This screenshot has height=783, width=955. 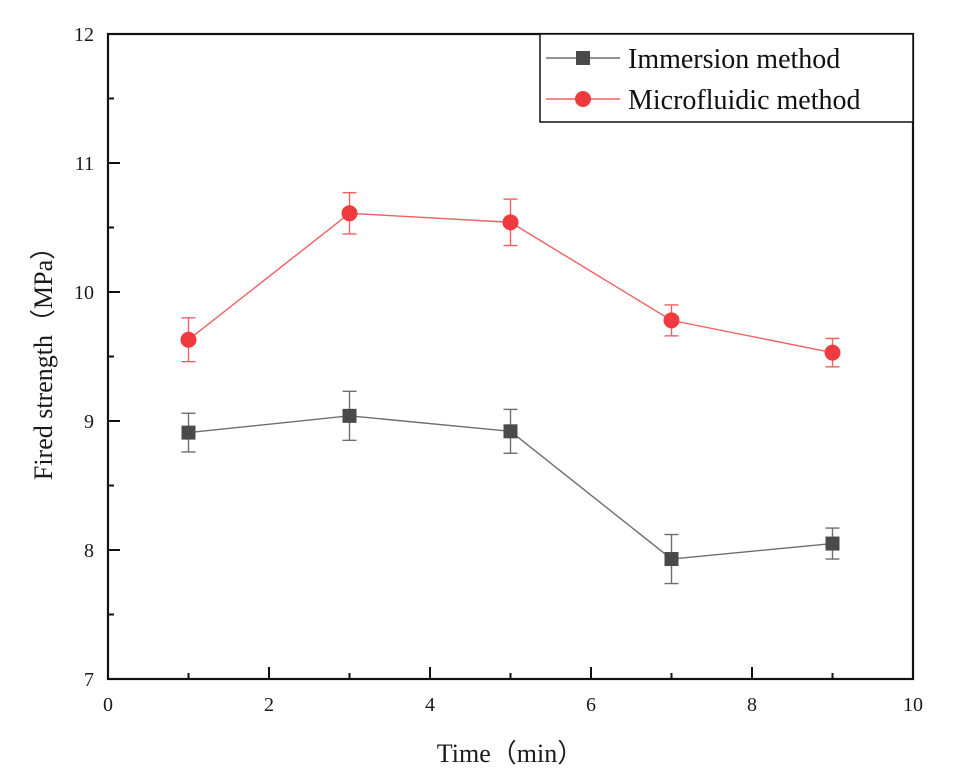 What do you see at coordinates (84, 293) in the screenshot?
I see `y-tick-label: 10` at bounding box center [84, 293].